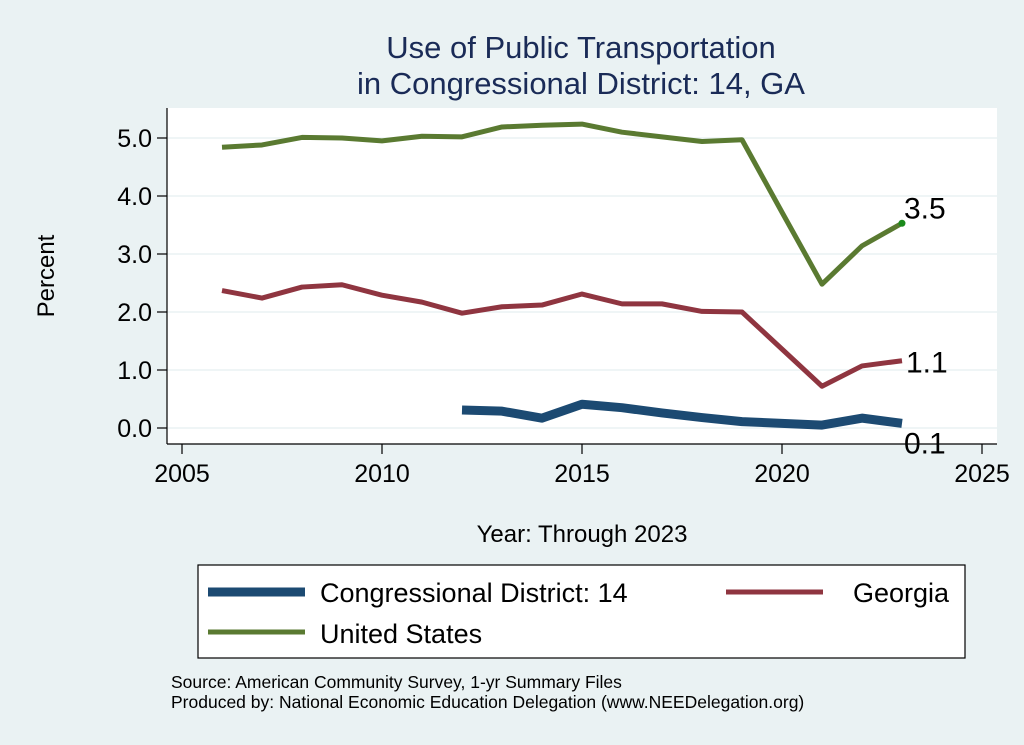  I want to click on y-tick-label: 0.0, so click(134, 429).